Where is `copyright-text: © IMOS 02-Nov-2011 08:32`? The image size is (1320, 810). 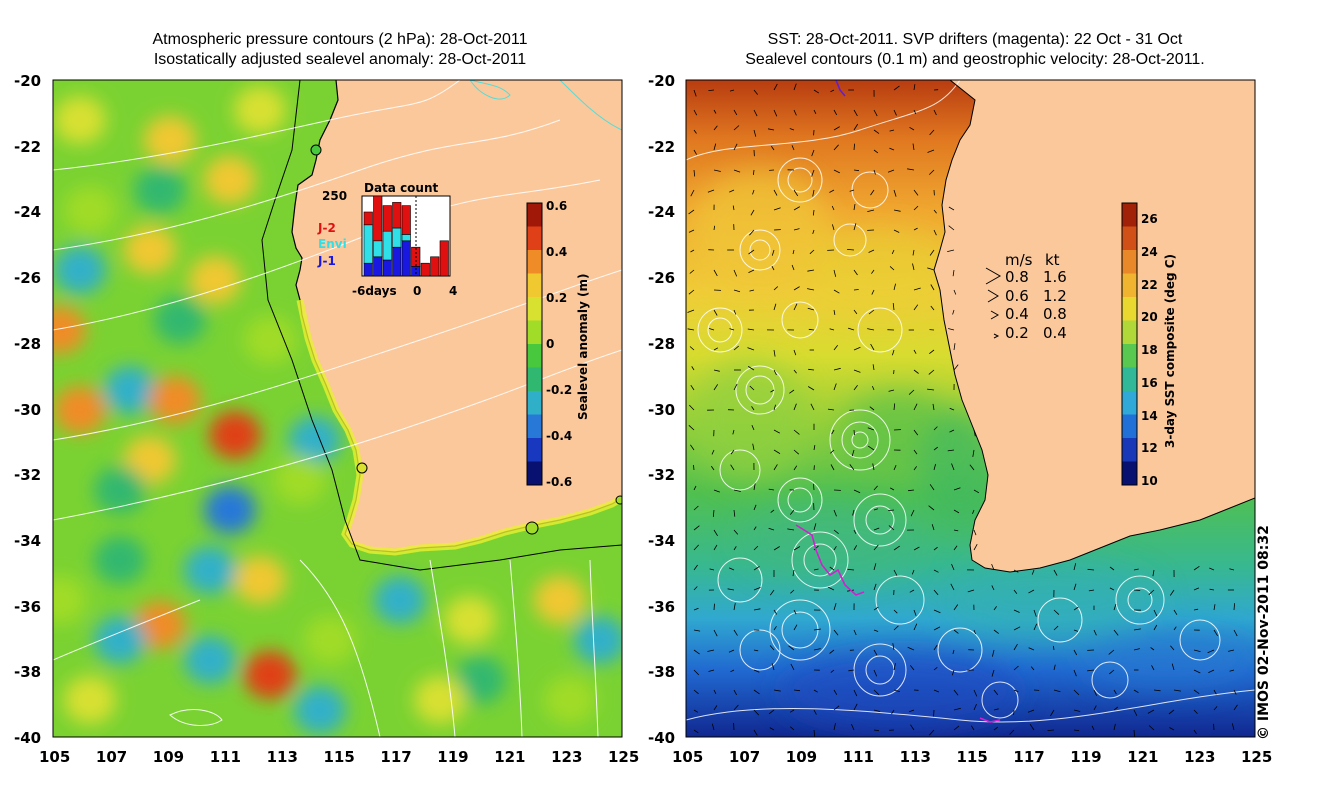
copyright-text: © IMOS 02-Nov-2011 08:32 is located at coordinates (1264, 632).